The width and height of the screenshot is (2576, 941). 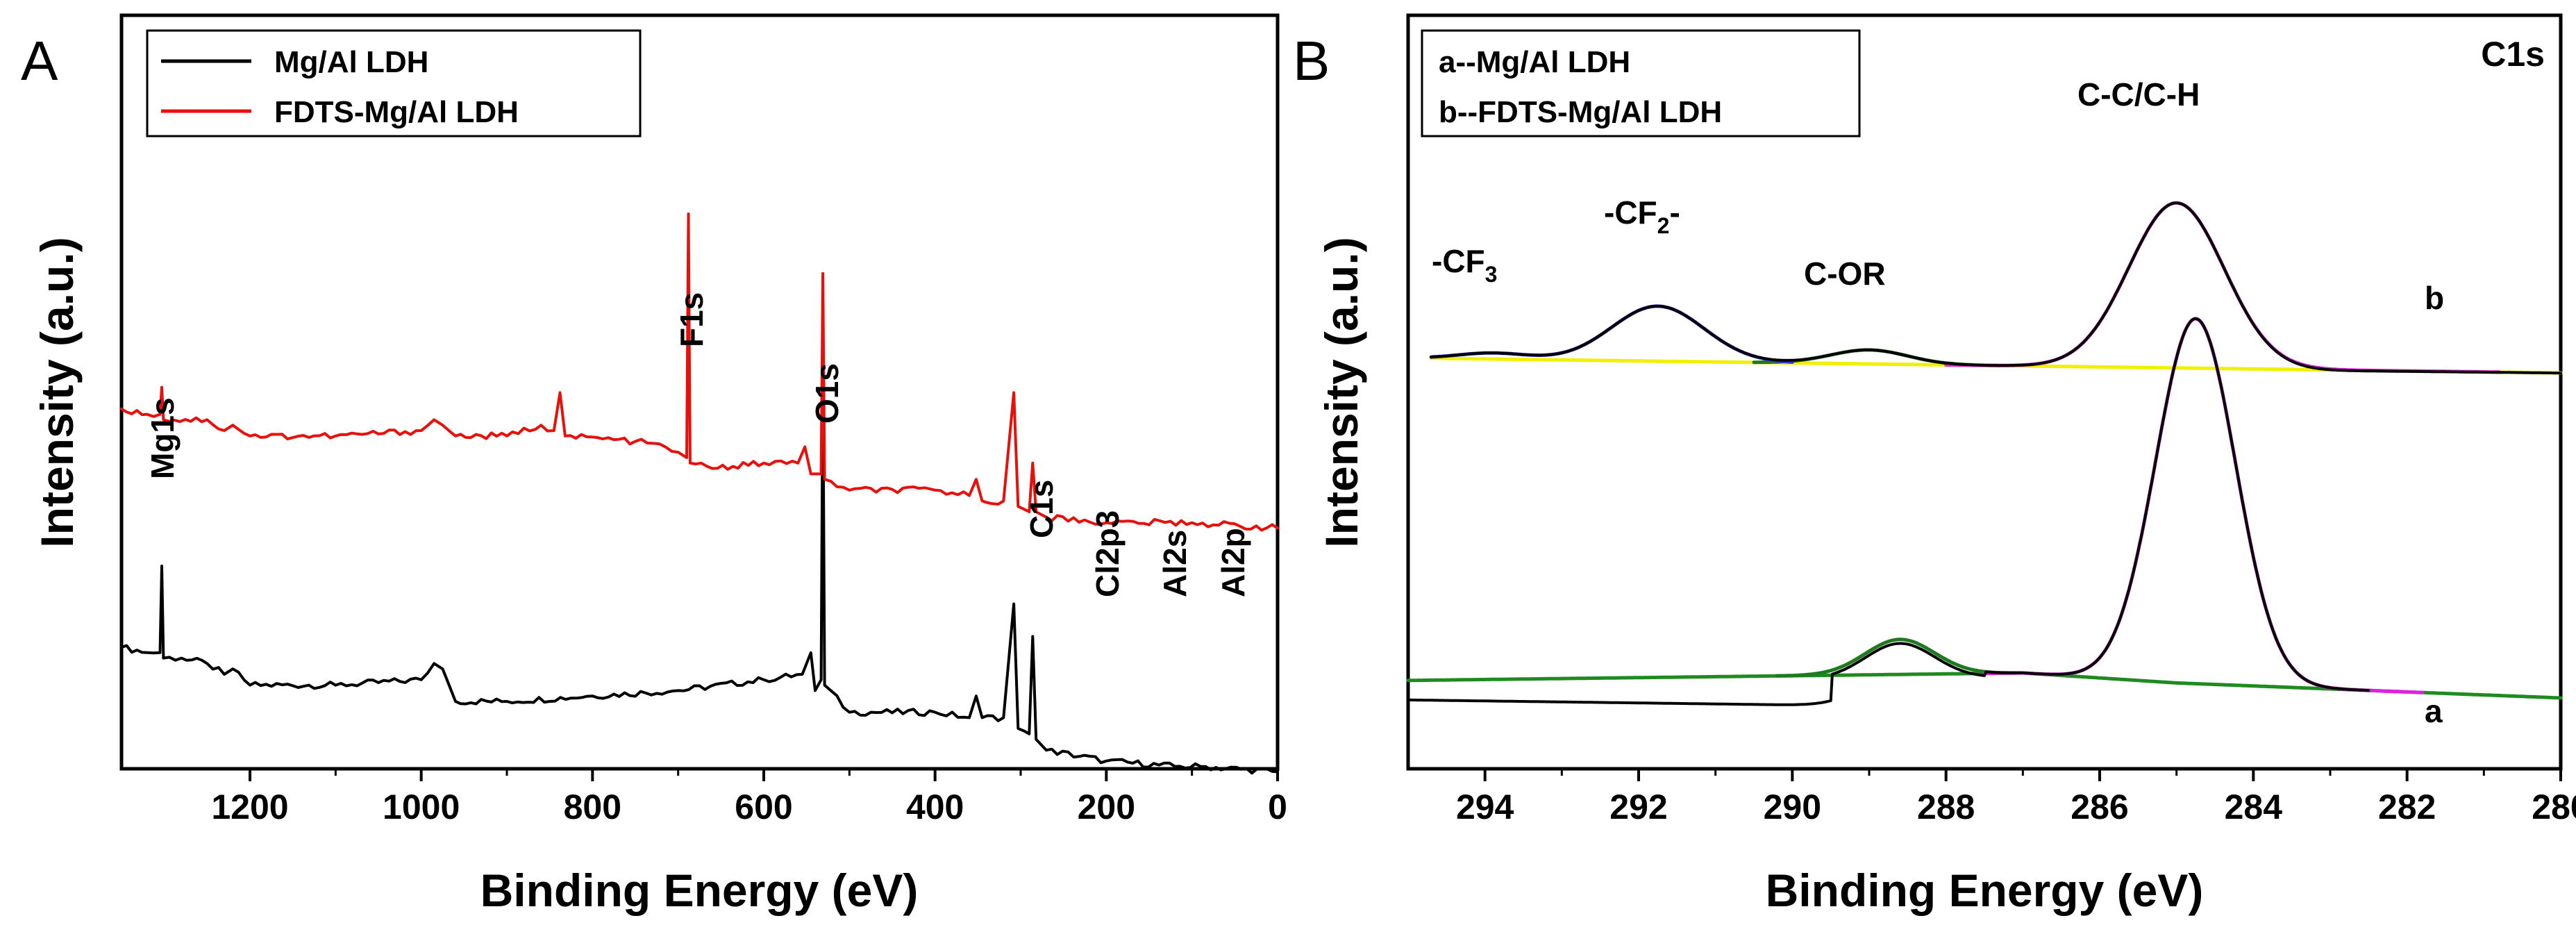 I want to click on panel-a-x-axis-title: Binding Energy (eV), so click(x=699, y=890).